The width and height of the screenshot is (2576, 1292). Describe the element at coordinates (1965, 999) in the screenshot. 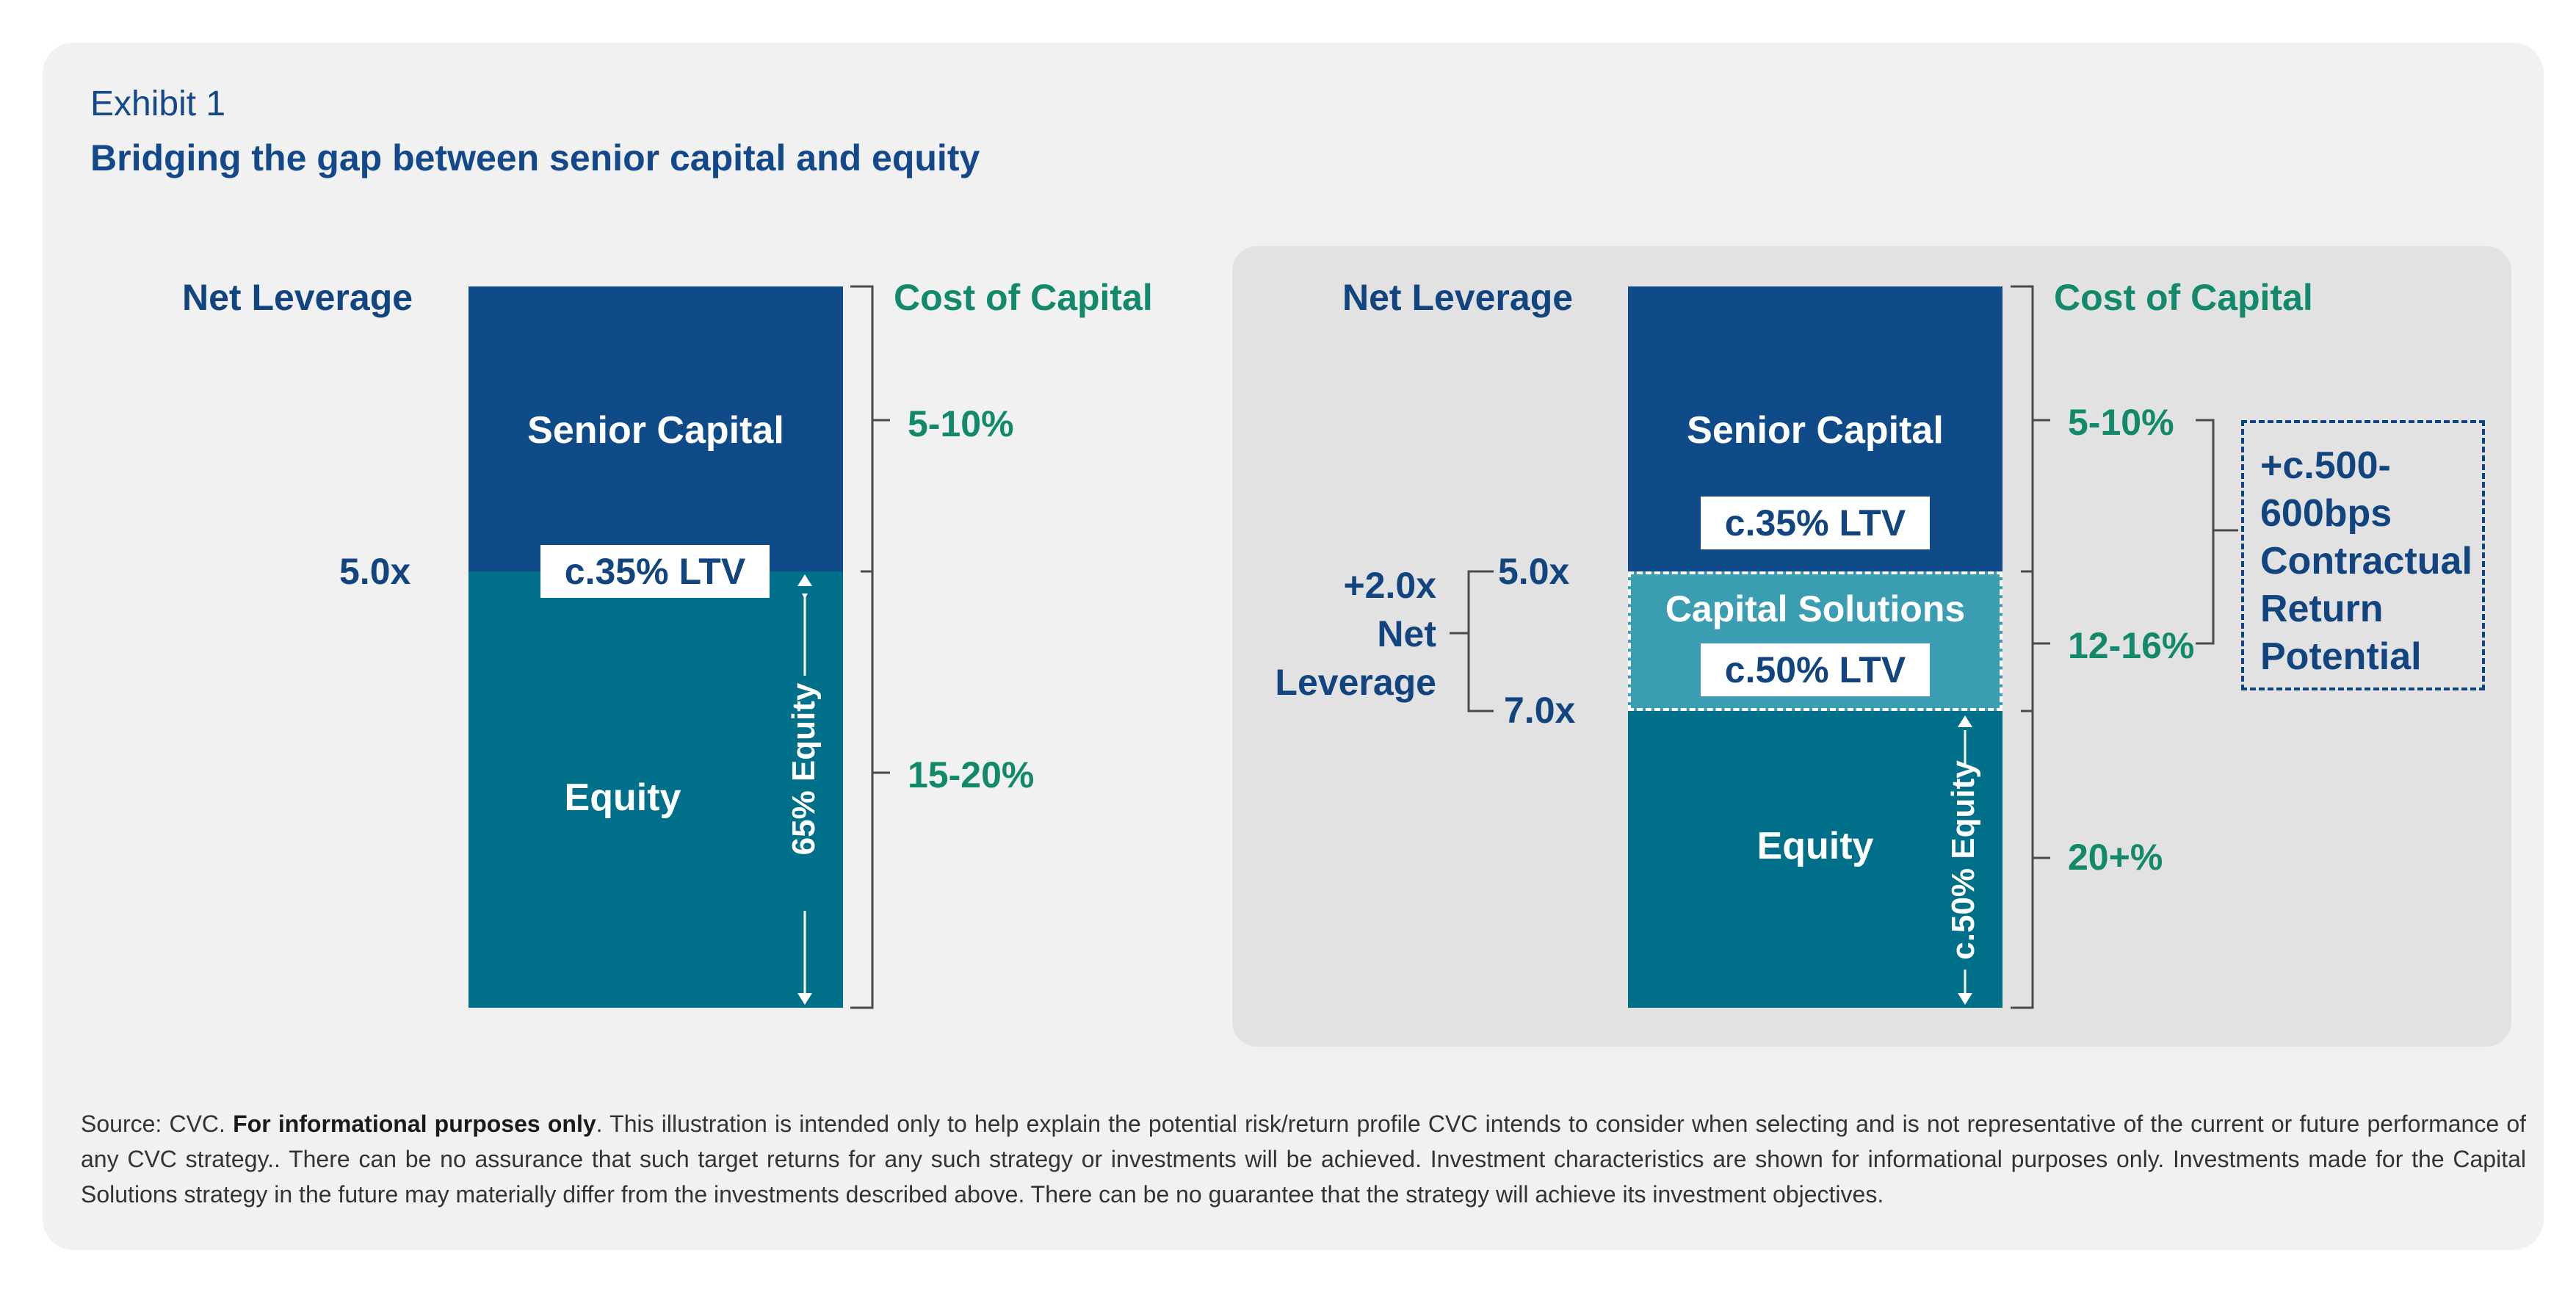

I see `right-equity-arrow-head-bottom` at that location.